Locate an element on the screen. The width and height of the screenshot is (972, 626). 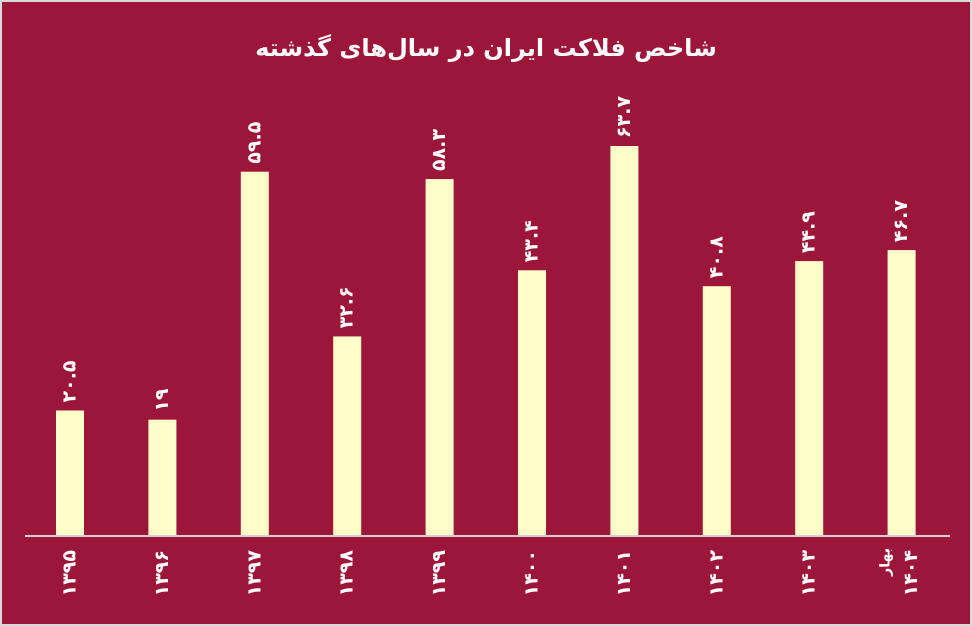
data-label: ۶۳.۷ is located at coordinates (624, 117).